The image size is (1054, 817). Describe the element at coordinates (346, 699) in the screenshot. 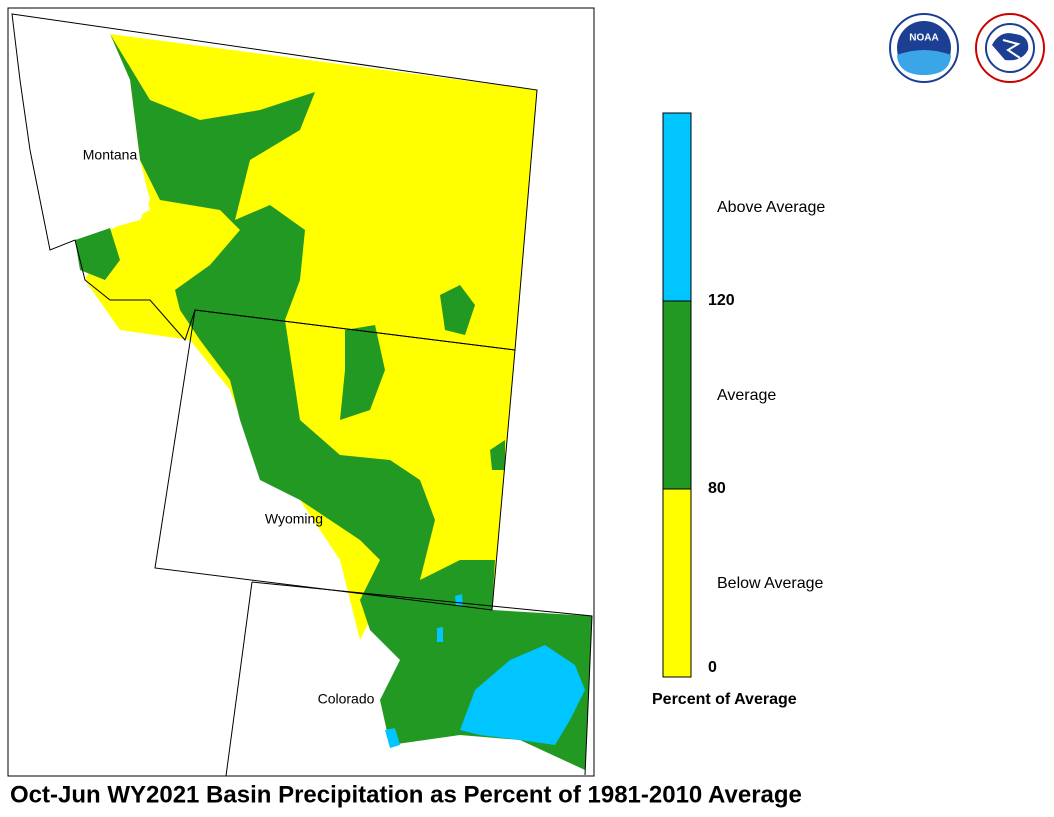

I see `state-label: Colorado` at that location.